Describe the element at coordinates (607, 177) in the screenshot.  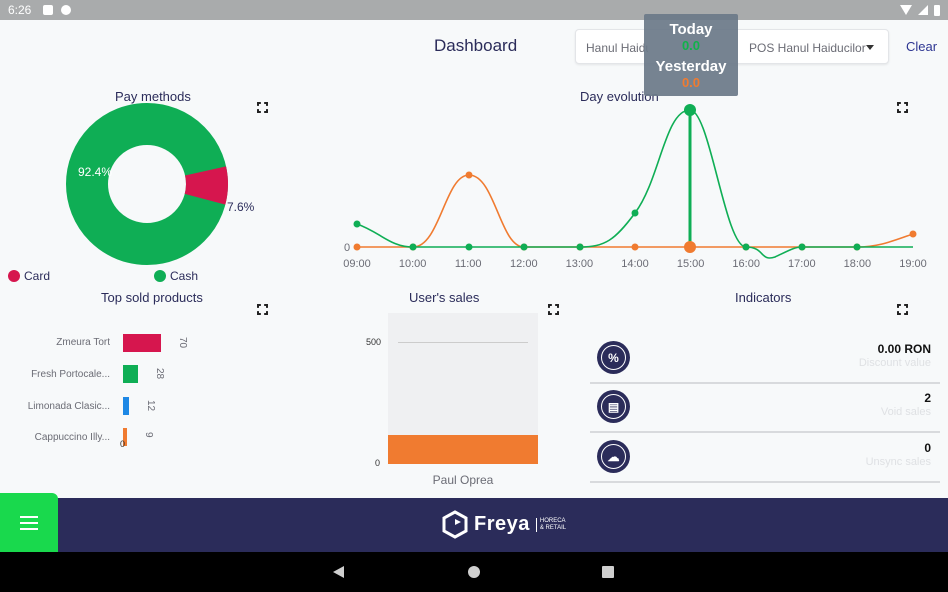
I see `today-points` at that location.